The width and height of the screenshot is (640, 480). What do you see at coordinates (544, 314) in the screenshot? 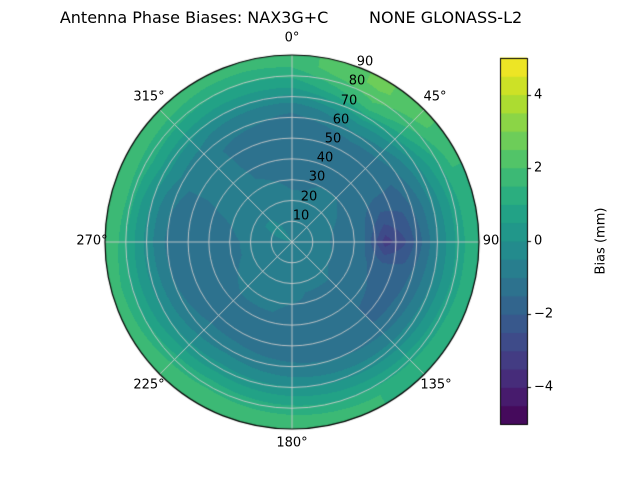
I see `colorbar-tick-label-m2: −2` at bounding box center [544, 314].